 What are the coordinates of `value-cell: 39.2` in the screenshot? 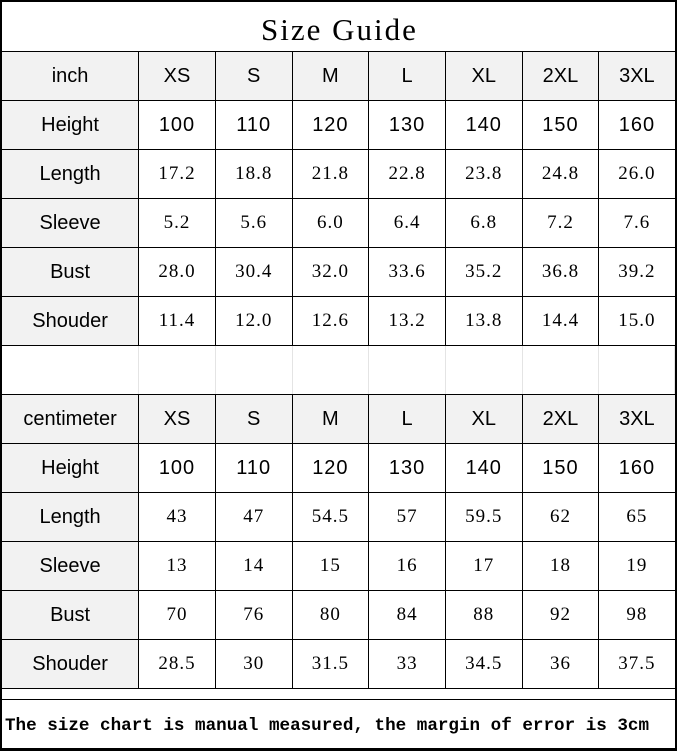 It's located at (636, 272).